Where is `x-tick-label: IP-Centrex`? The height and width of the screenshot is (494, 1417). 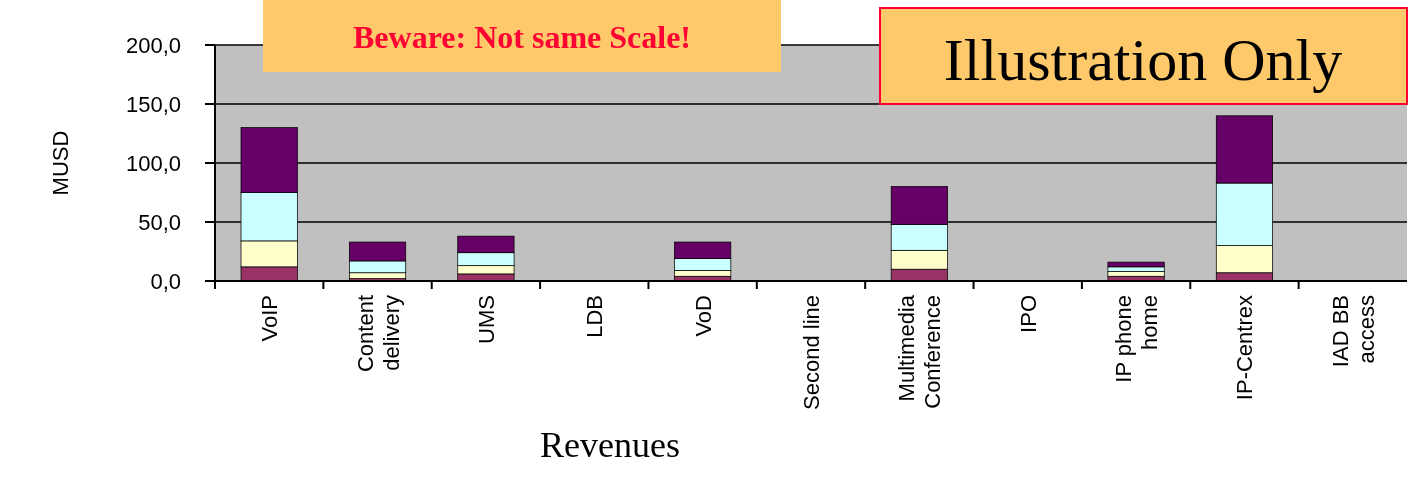
x-tick-label: IP-Centrex is located at coordinates (1245, 348).